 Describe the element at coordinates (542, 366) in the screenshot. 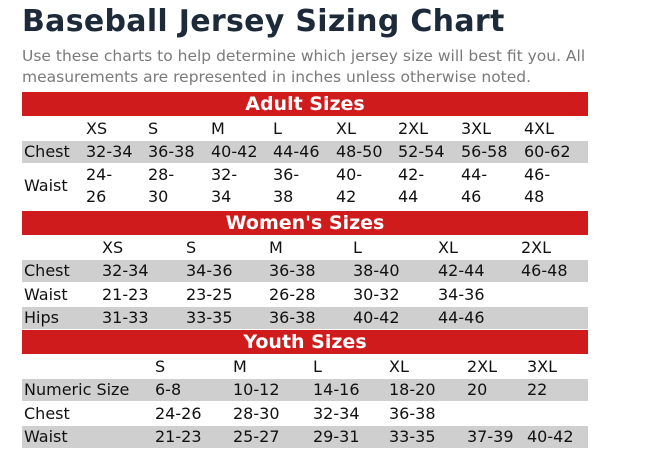

I see `youth-size-3xl: 3XL` at that location.